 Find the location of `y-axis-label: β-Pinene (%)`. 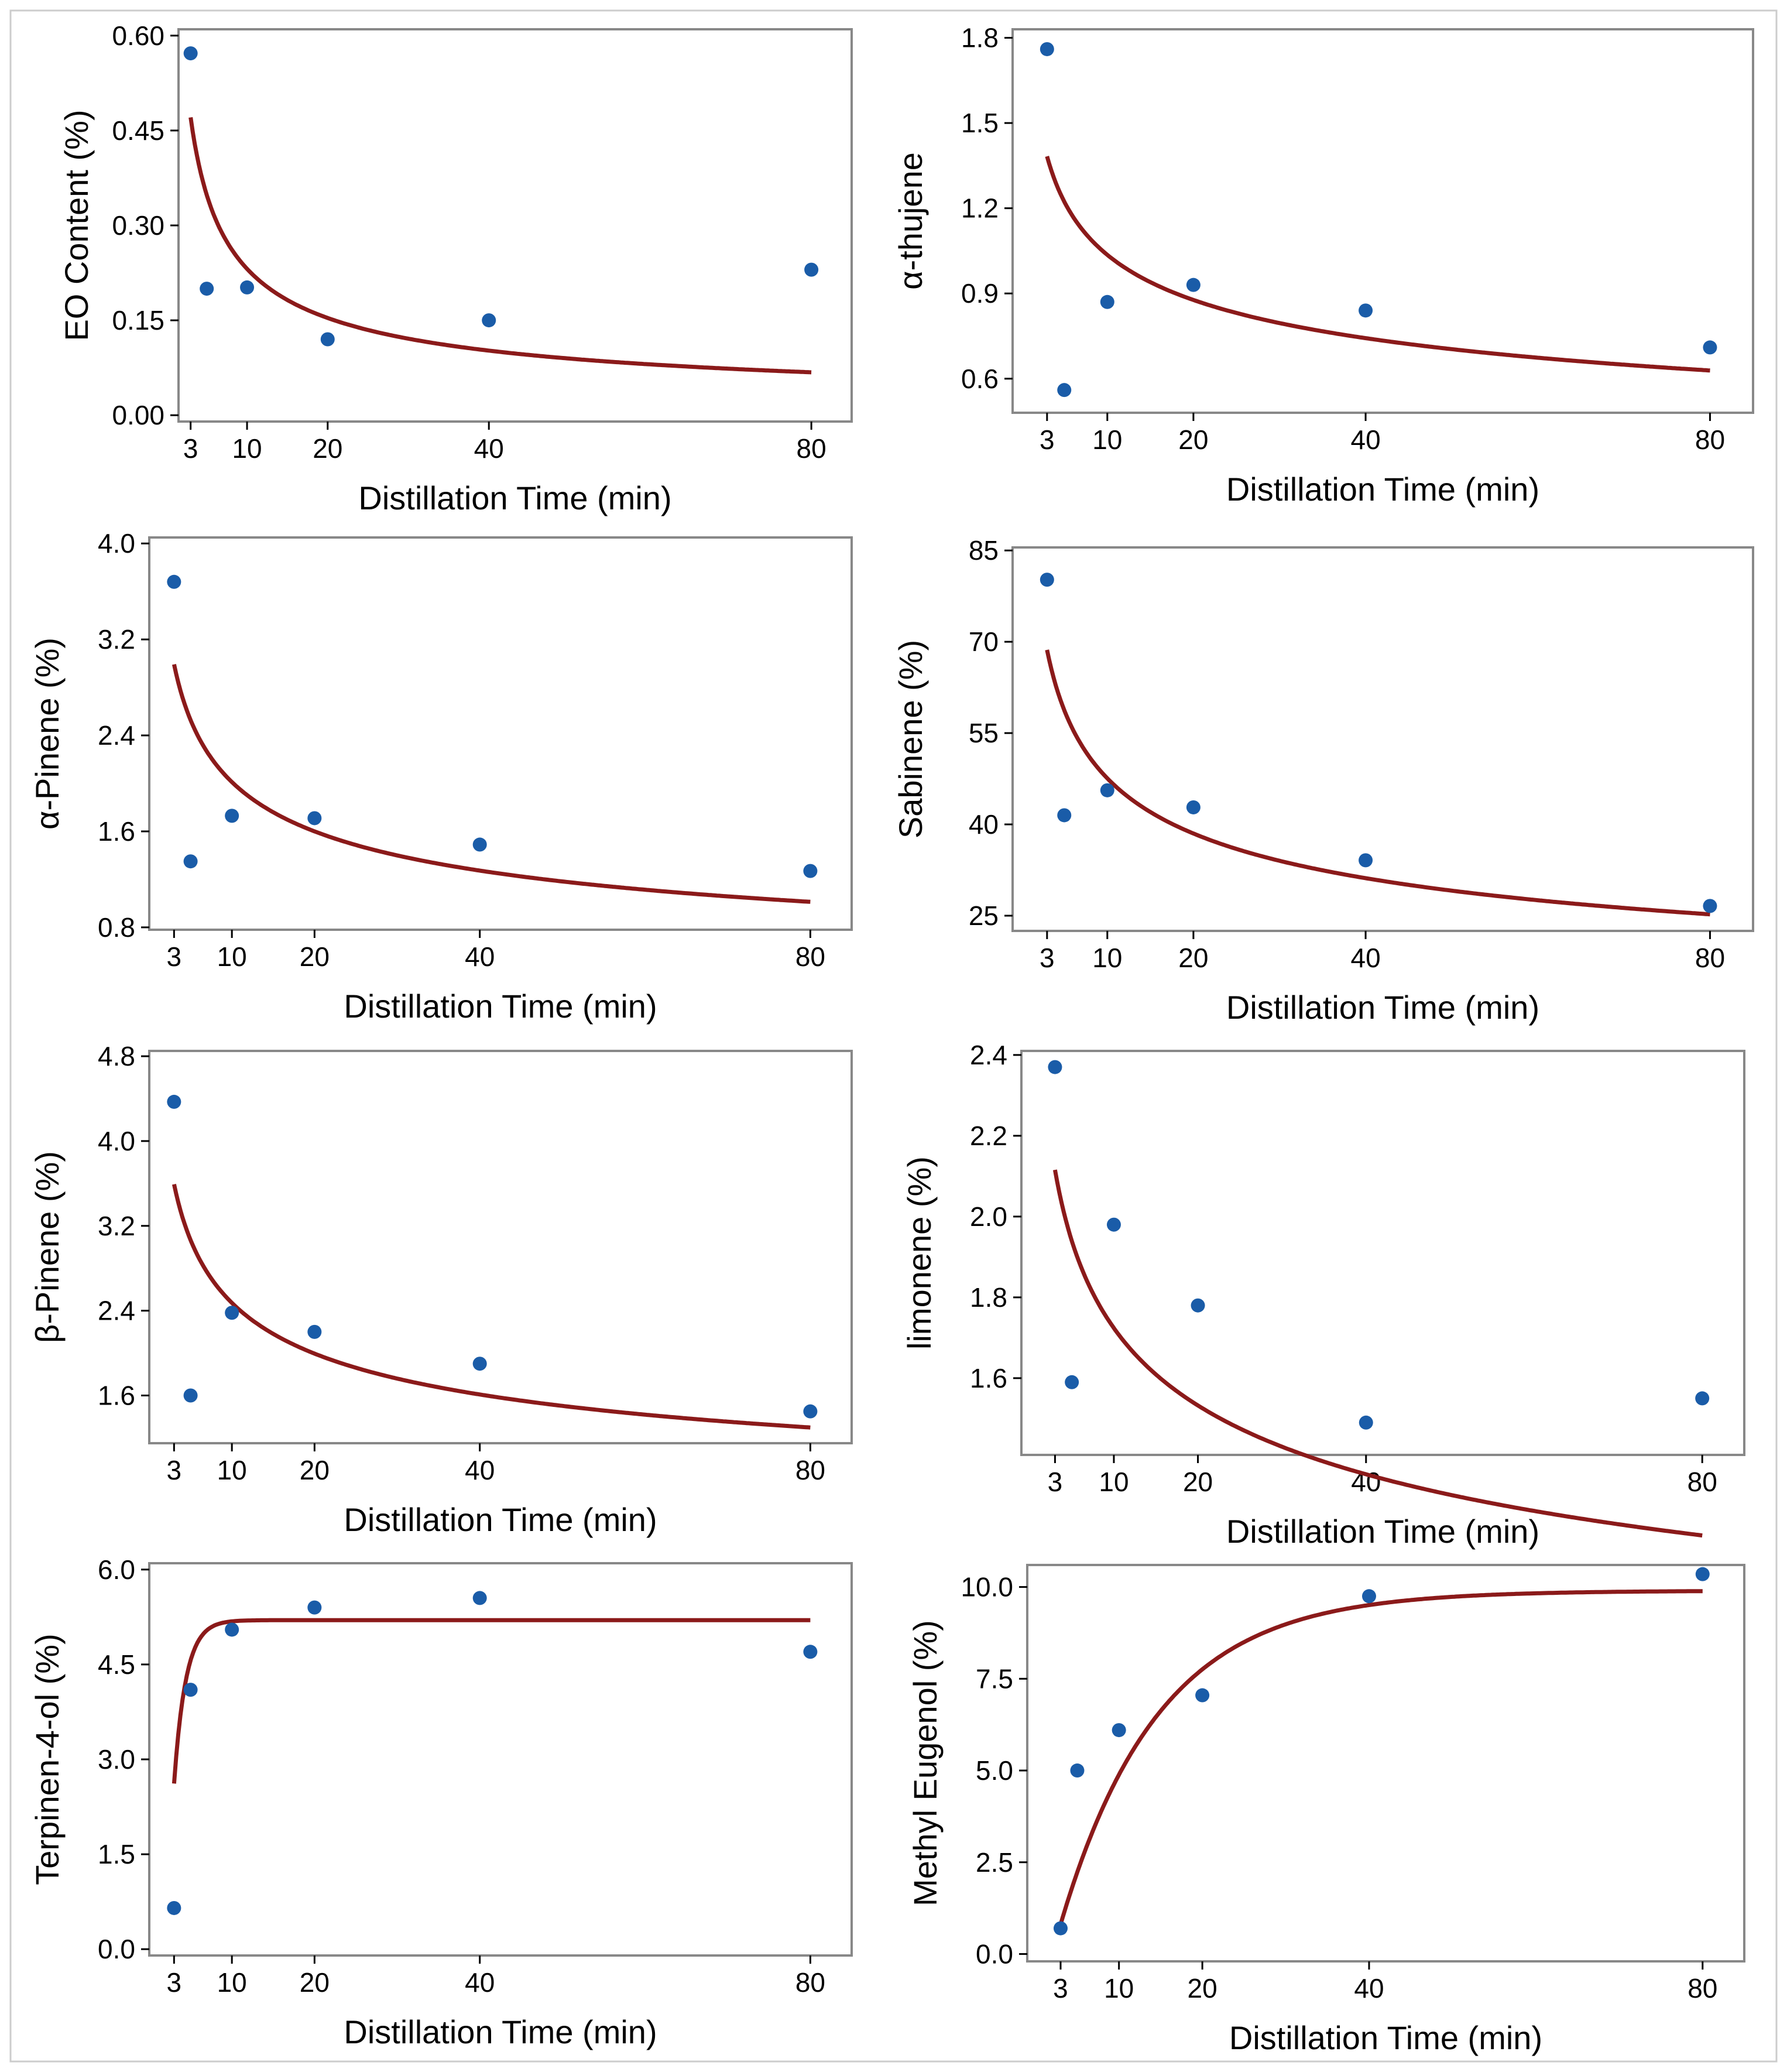

y-axis-label: β-Pinene (%) is located at coordinates (47, 1247).